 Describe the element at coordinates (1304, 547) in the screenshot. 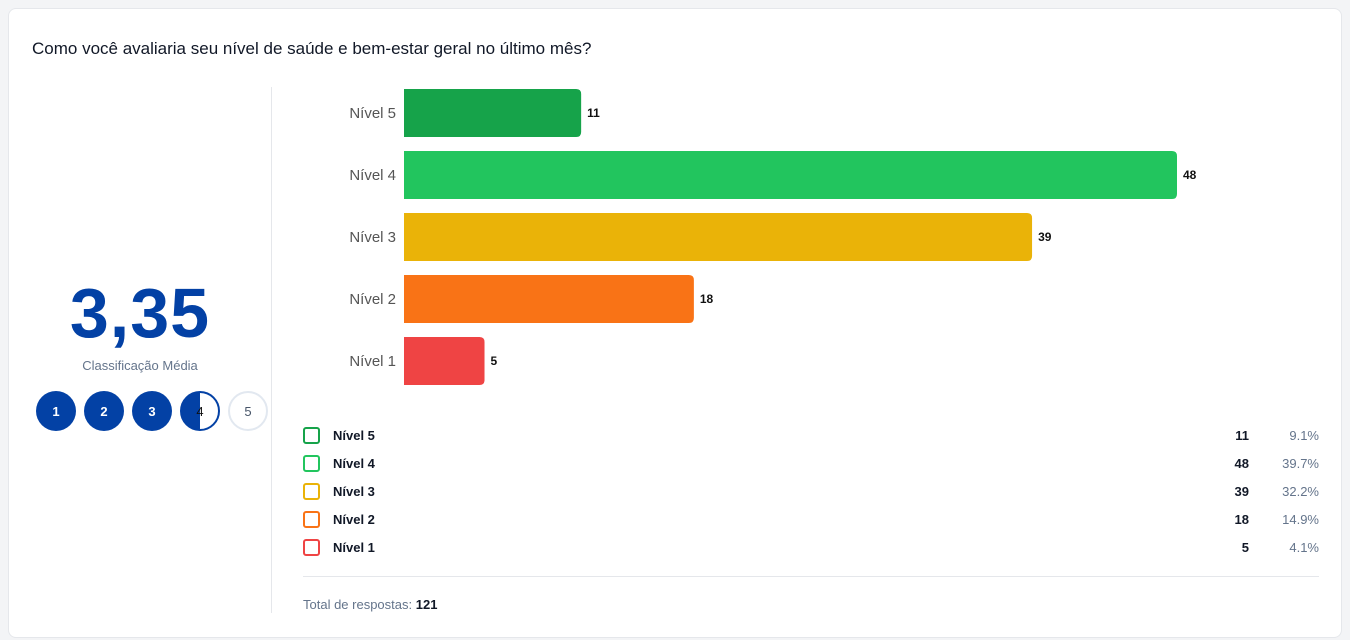

I see `legend-percent: 4.1%` at that location.